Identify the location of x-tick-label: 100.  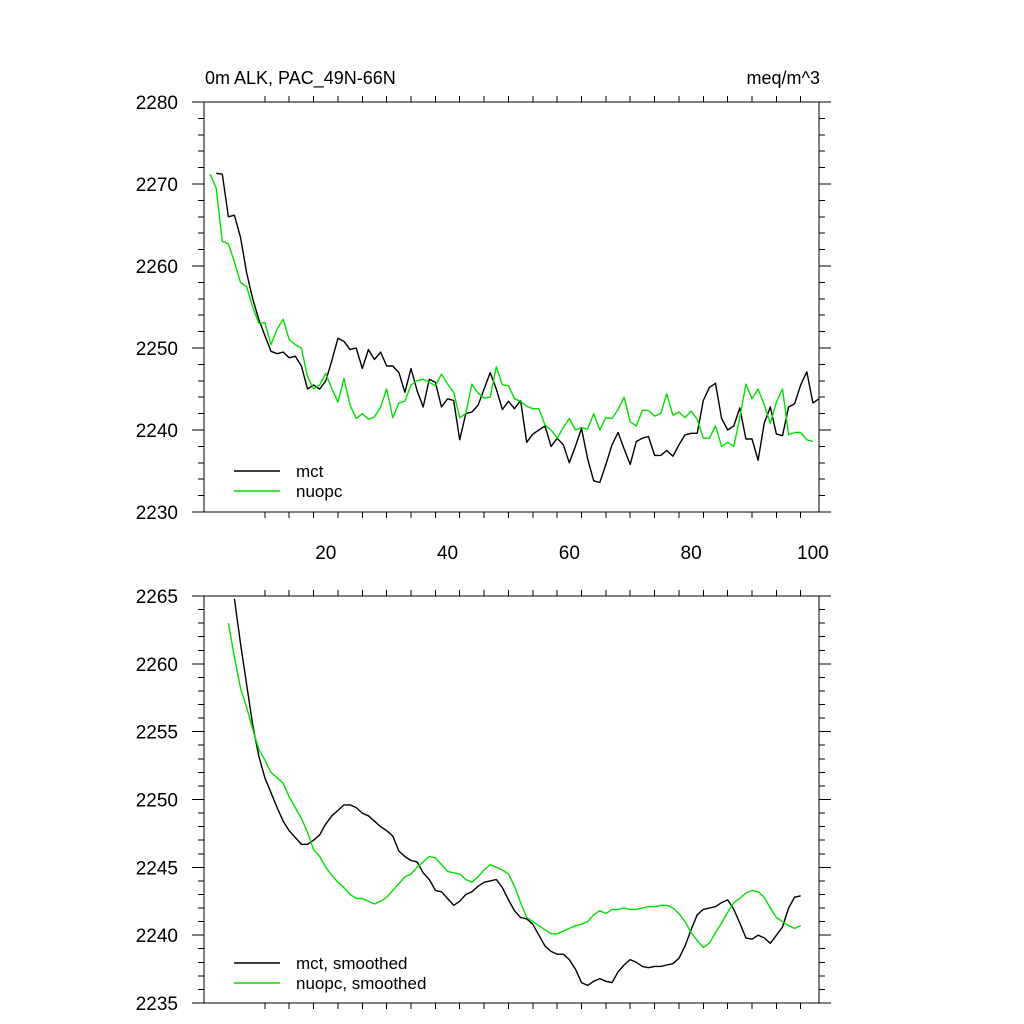
(813, 553).